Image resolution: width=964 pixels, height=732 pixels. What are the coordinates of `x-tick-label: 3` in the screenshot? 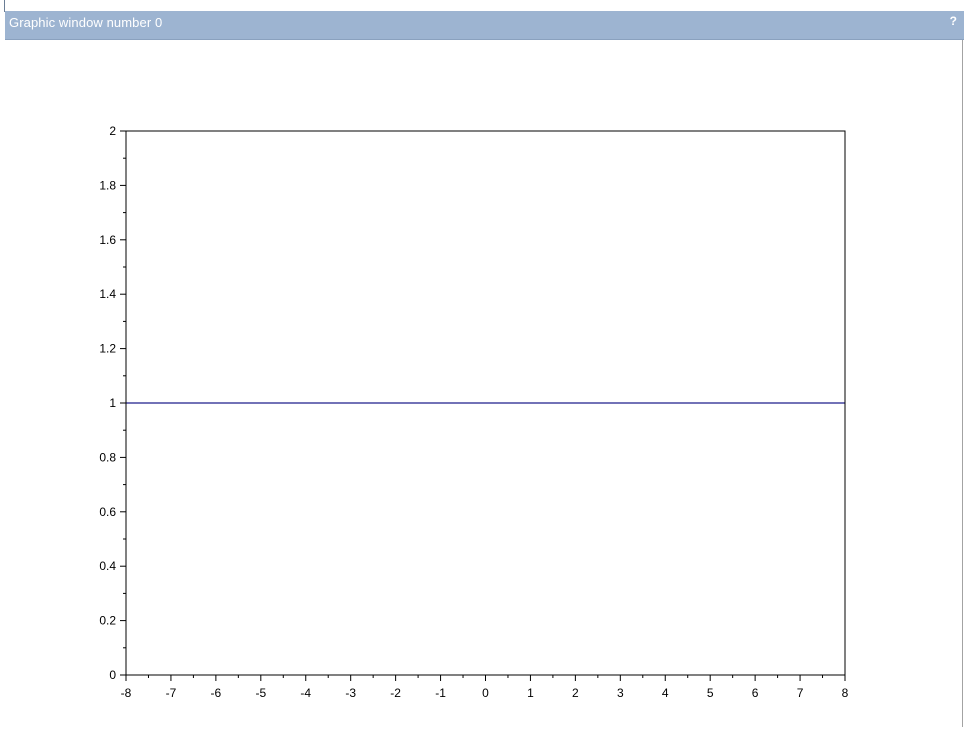 It's located at (620, 693).